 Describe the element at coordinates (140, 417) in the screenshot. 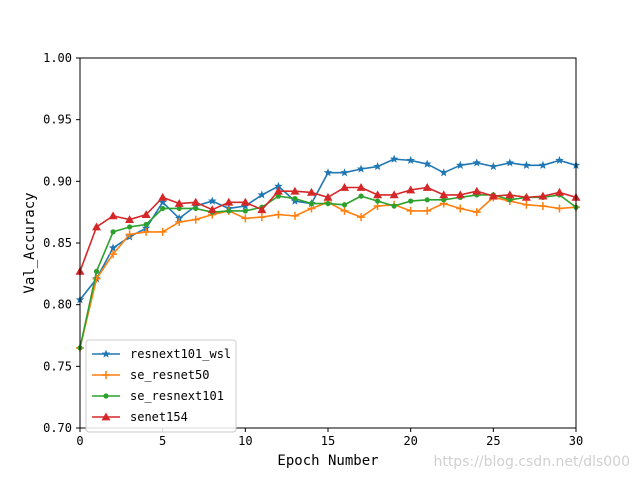

I see `legend-entry-senet154: senet154` at that location.